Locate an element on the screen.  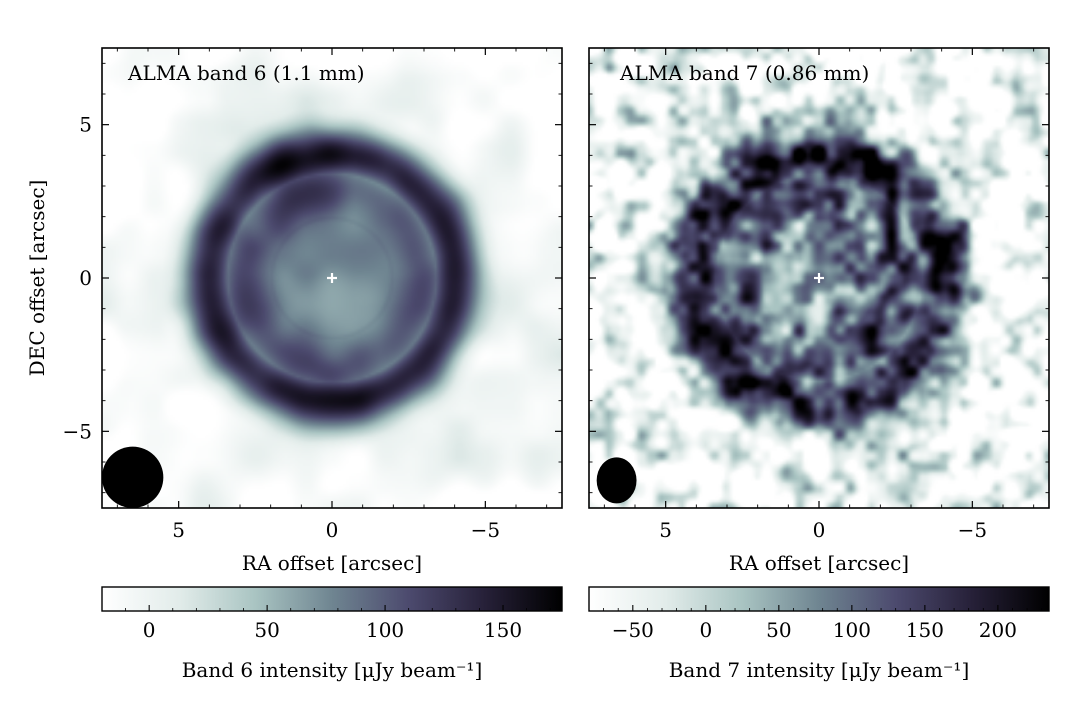
band7-xaxis-label: RA offset [arcsec] is located at coordinates (819, 563).